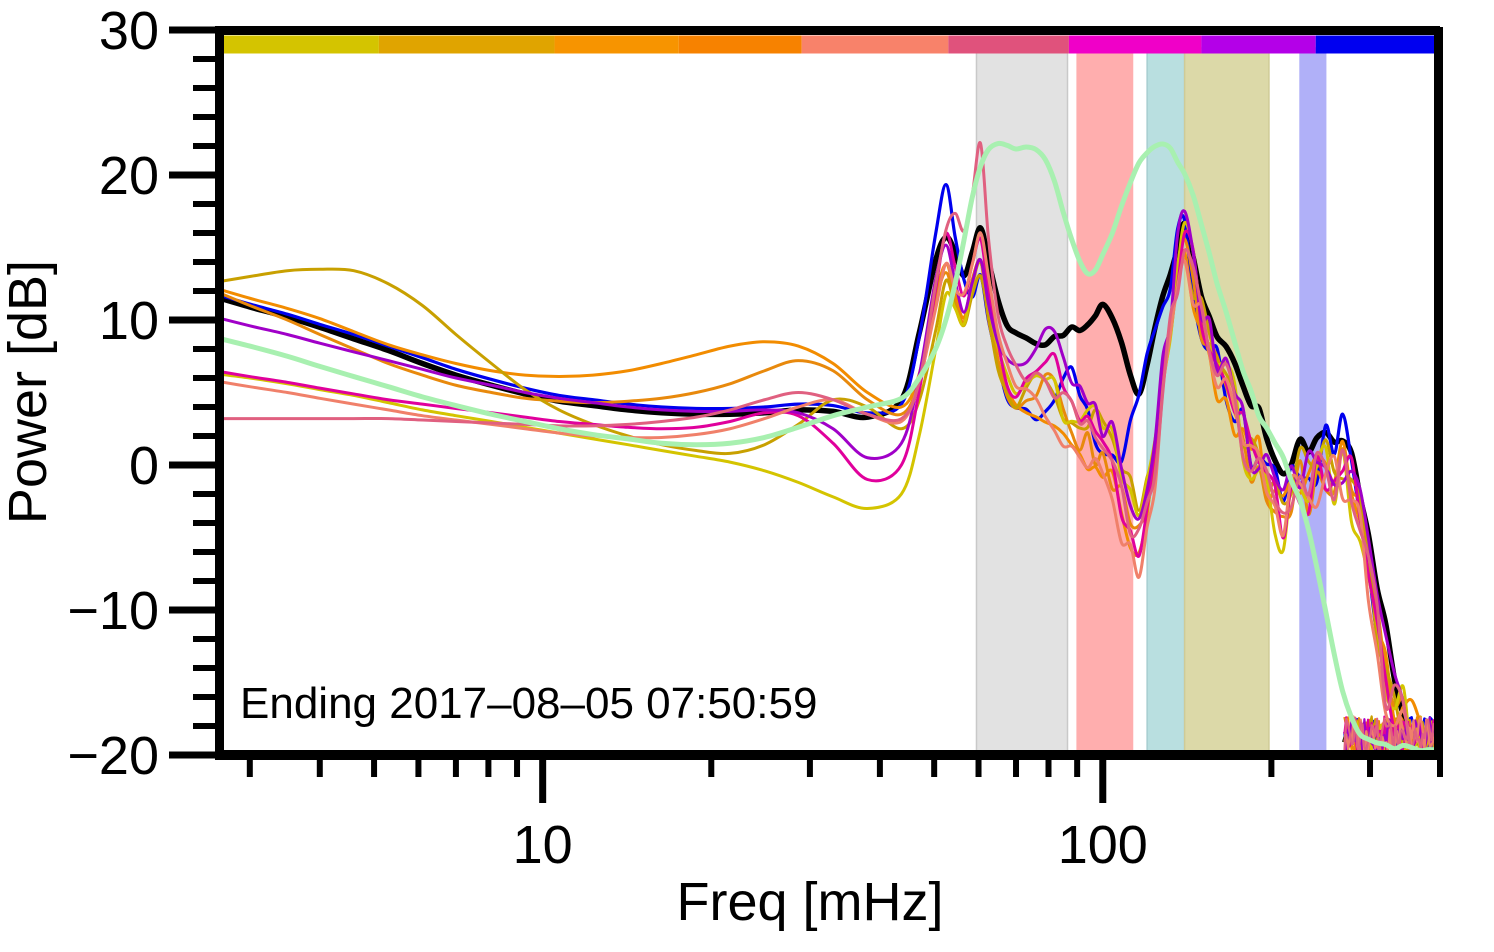 The image size is (1494, 952). I want to click on frame-bottom, so click(827, 755).